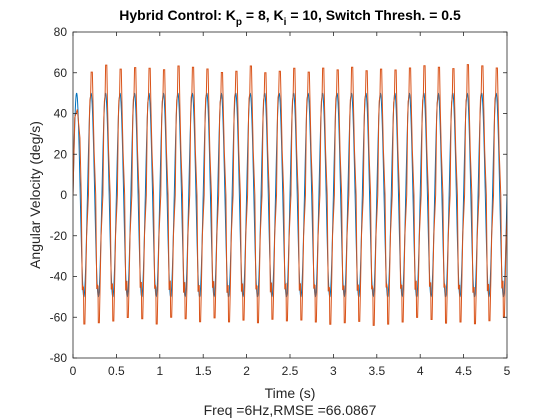 Image resolution: width=560 pixels, height=420 pixels. What do you see at coordinates (420, 371) in the screenshot?
I see `x-tick-label: 4` at bounding box center [420, 371].